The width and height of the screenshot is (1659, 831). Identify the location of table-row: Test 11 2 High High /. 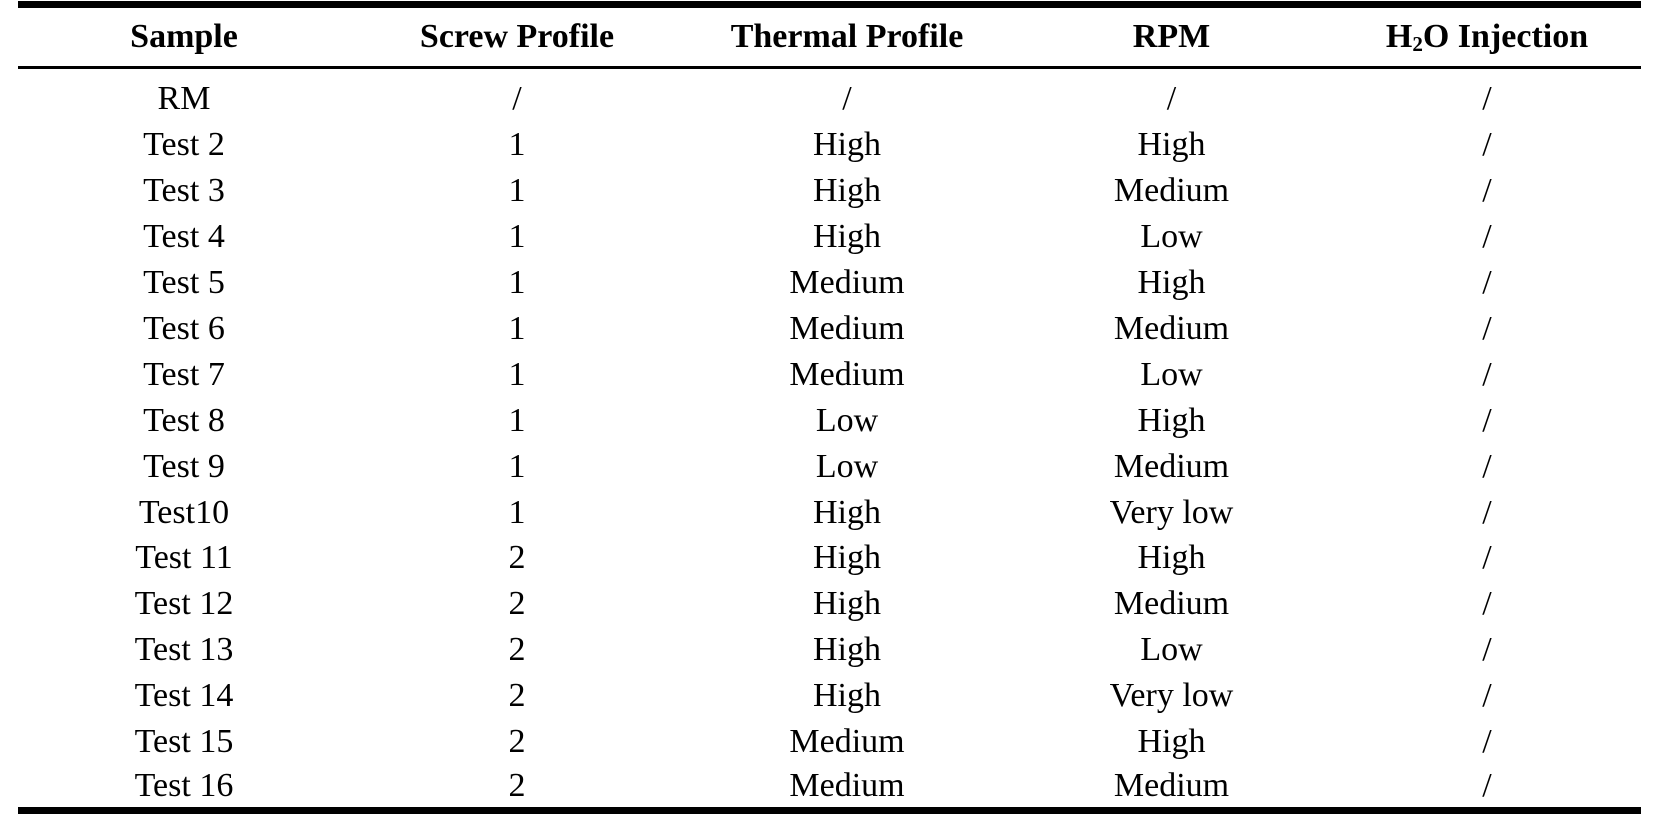
(829, 559).